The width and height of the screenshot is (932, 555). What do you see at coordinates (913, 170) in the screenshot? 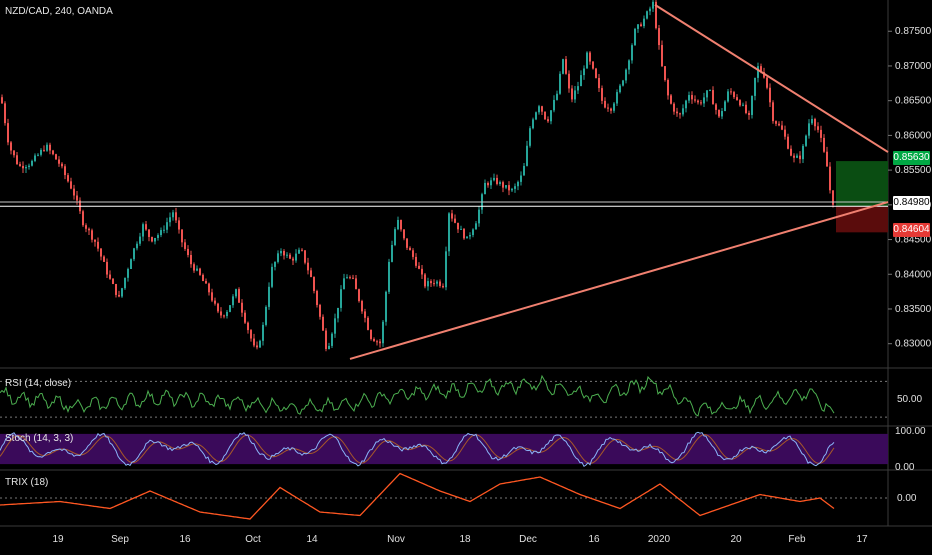
I see `price-tick-label: 0.85500` at bounding box center [913, 170].